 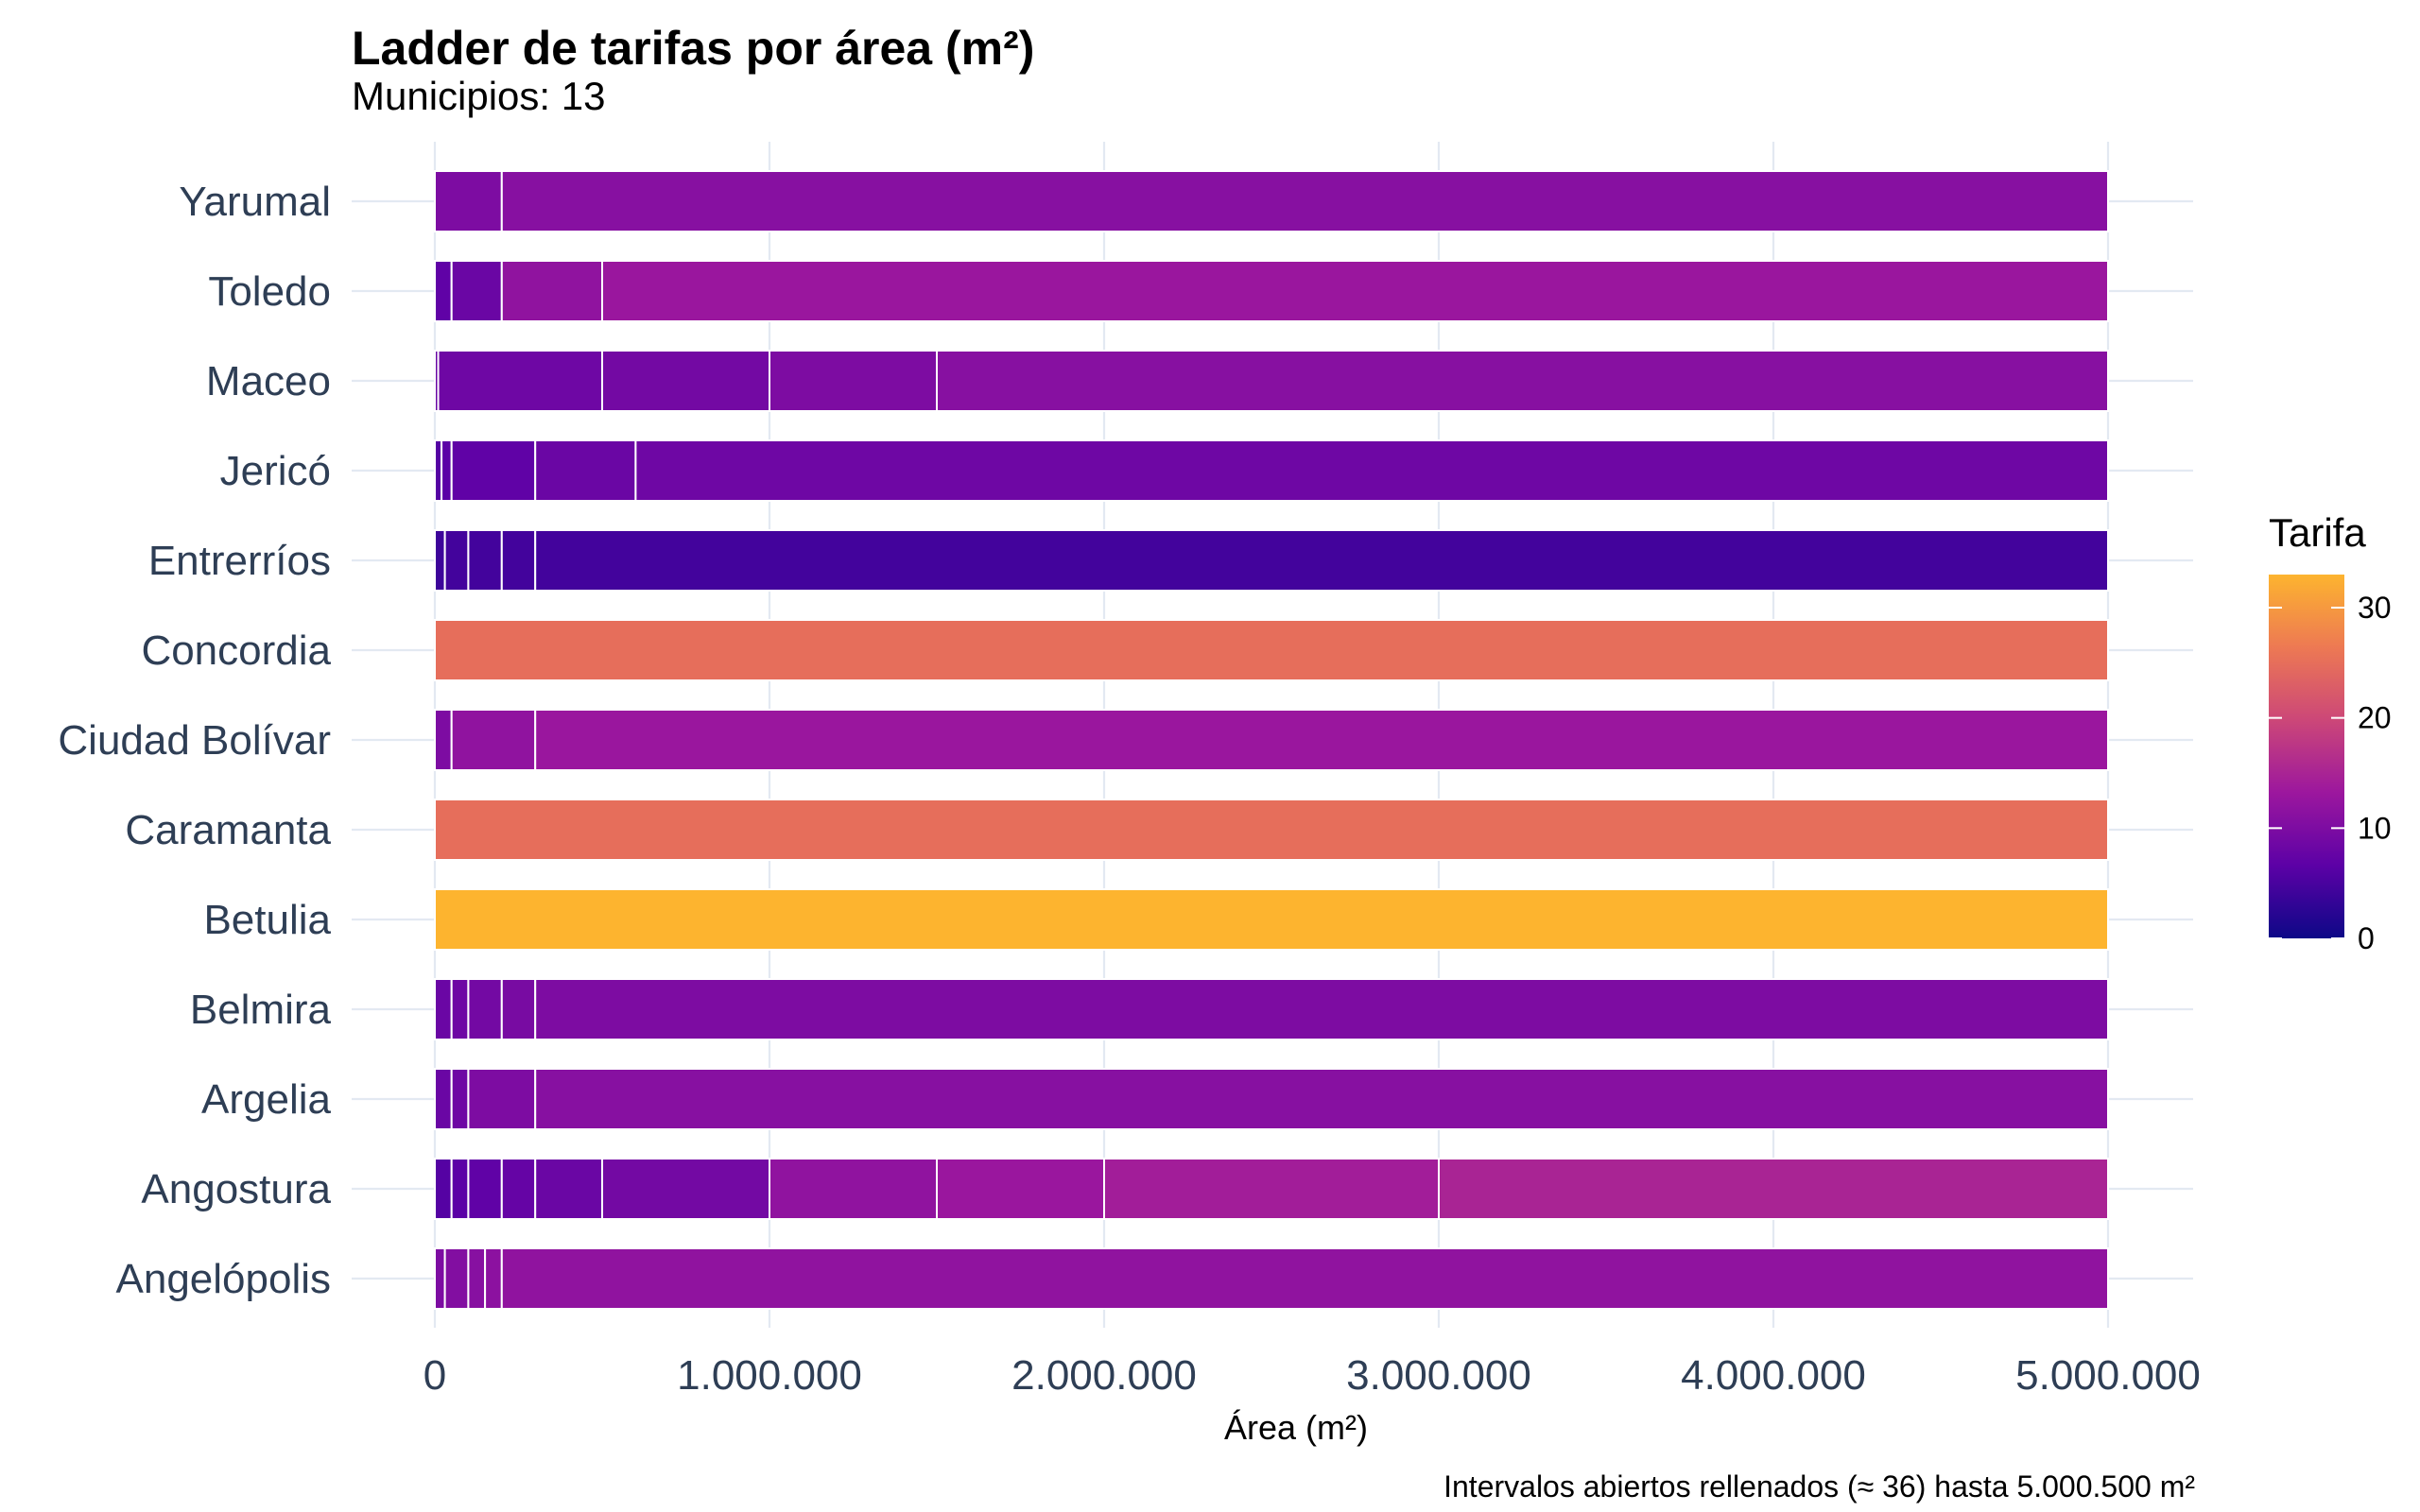 I want to click on x-tick-label: 2.000.000, so click(x=1104, y=1375).